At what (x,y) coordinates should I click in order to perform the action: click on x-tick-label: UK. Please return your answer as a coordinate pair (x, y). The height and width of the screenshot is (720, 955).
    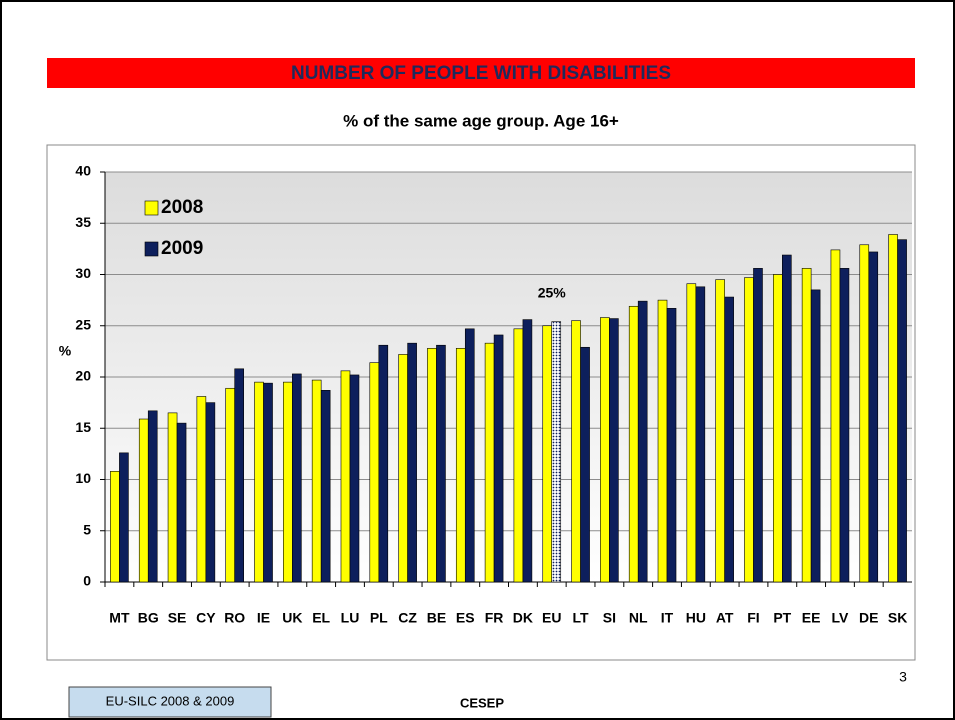
    Looking at the image, I should click on (292, 618).